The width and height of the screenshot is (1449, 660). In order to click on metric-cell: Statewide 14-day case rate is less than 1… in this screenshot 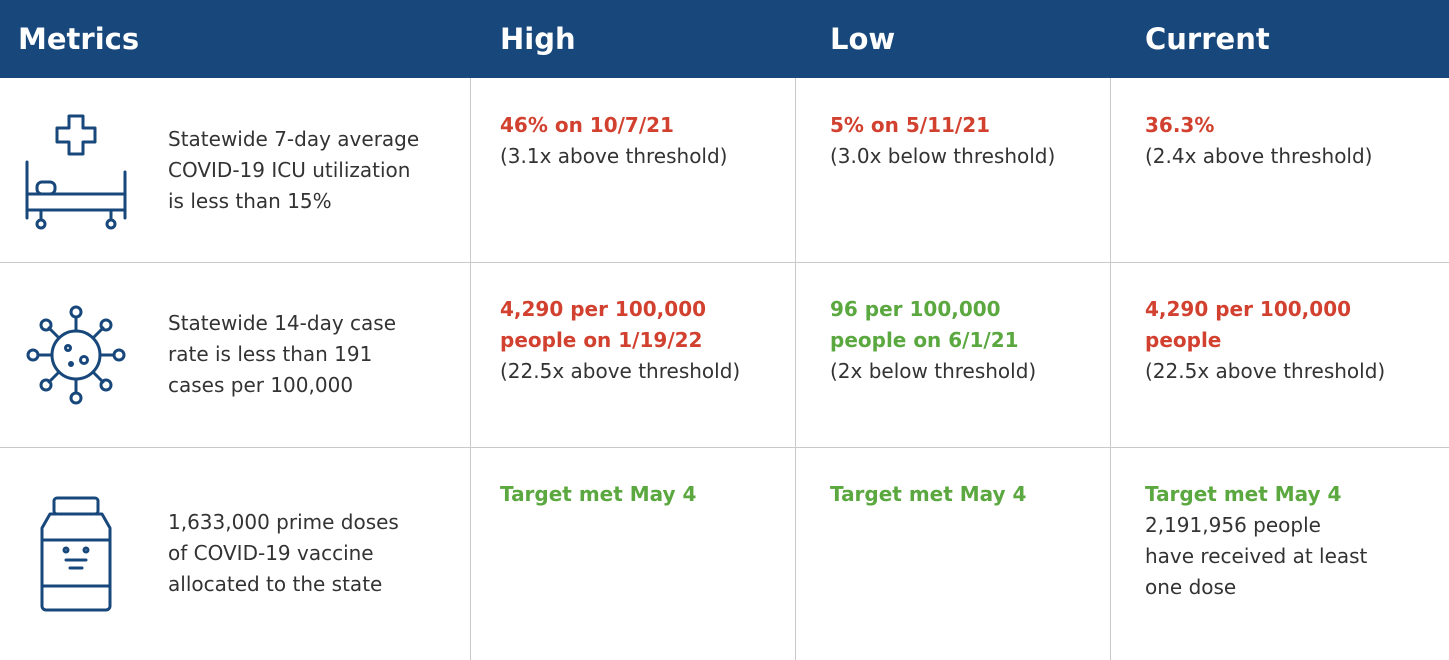, I will do `click(315, 354)`.